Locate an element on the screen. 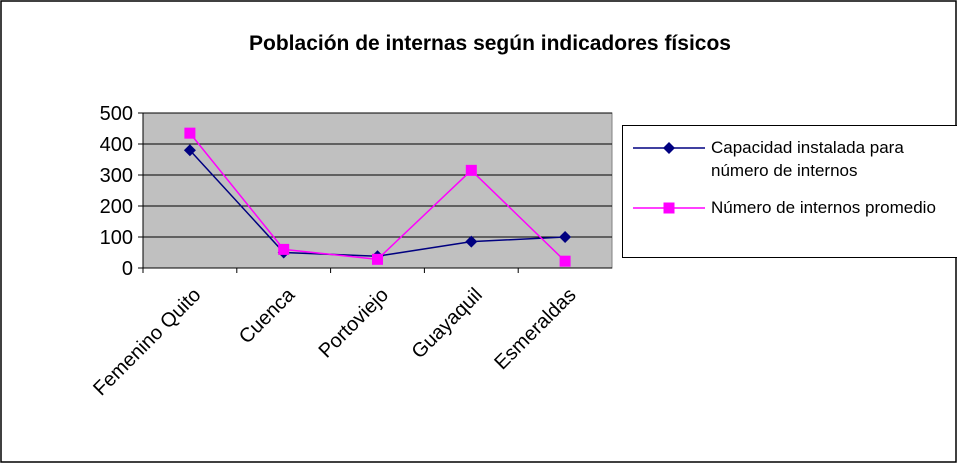  y-tick-label: 200 is located at coordinates (116, 207).